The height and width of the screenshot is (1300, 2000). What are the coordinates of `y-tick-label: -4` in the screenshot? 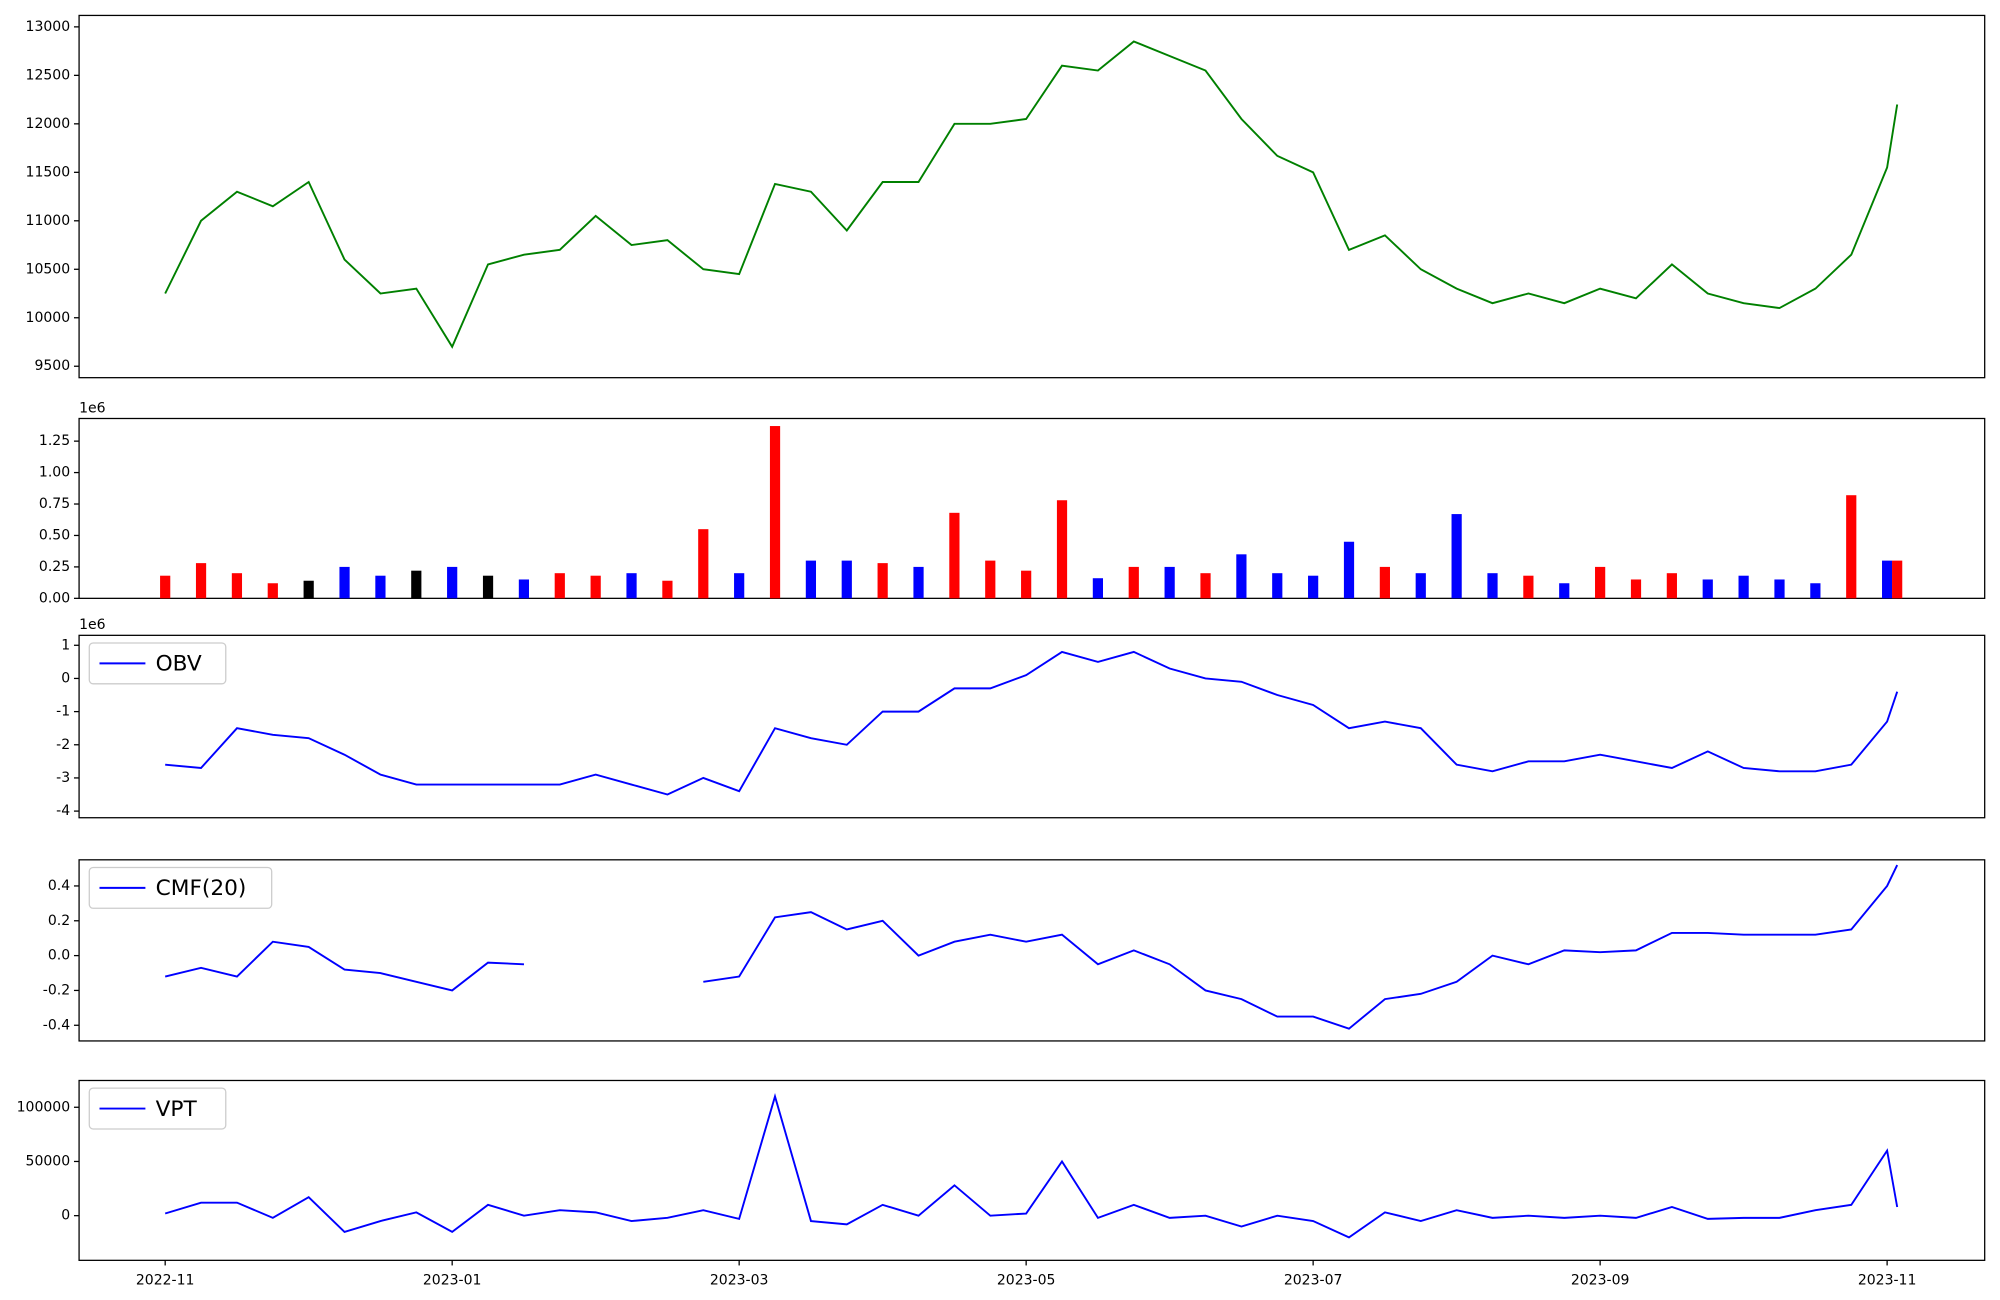 It's located at (63, 811).